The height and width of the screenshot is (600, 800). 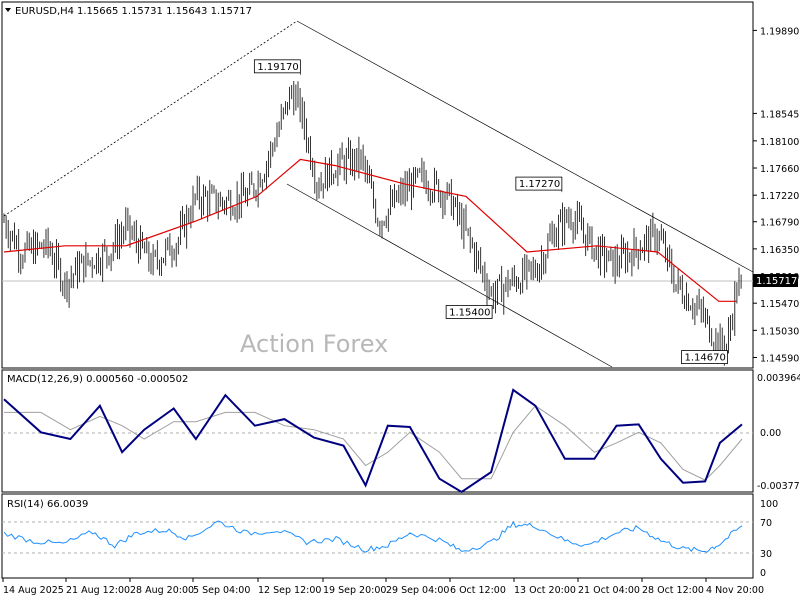 What do you see at coordinates (162, 590) in the screenshot?
I see `time-tick-label: 28 Aug 20:00` at bounding box center [162, 590].